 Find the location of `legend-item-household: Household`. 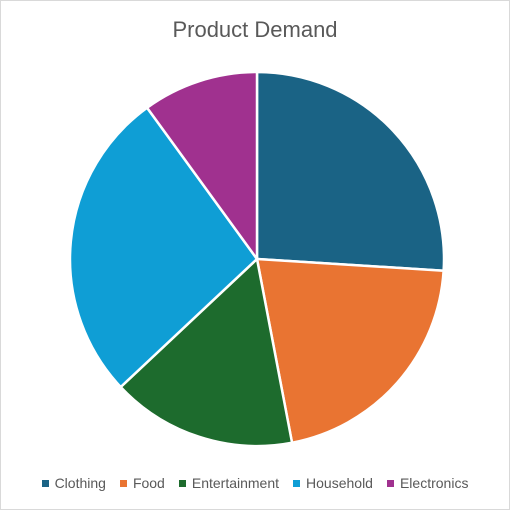

legend-item-household: Household is located at coordinates (333, 483).